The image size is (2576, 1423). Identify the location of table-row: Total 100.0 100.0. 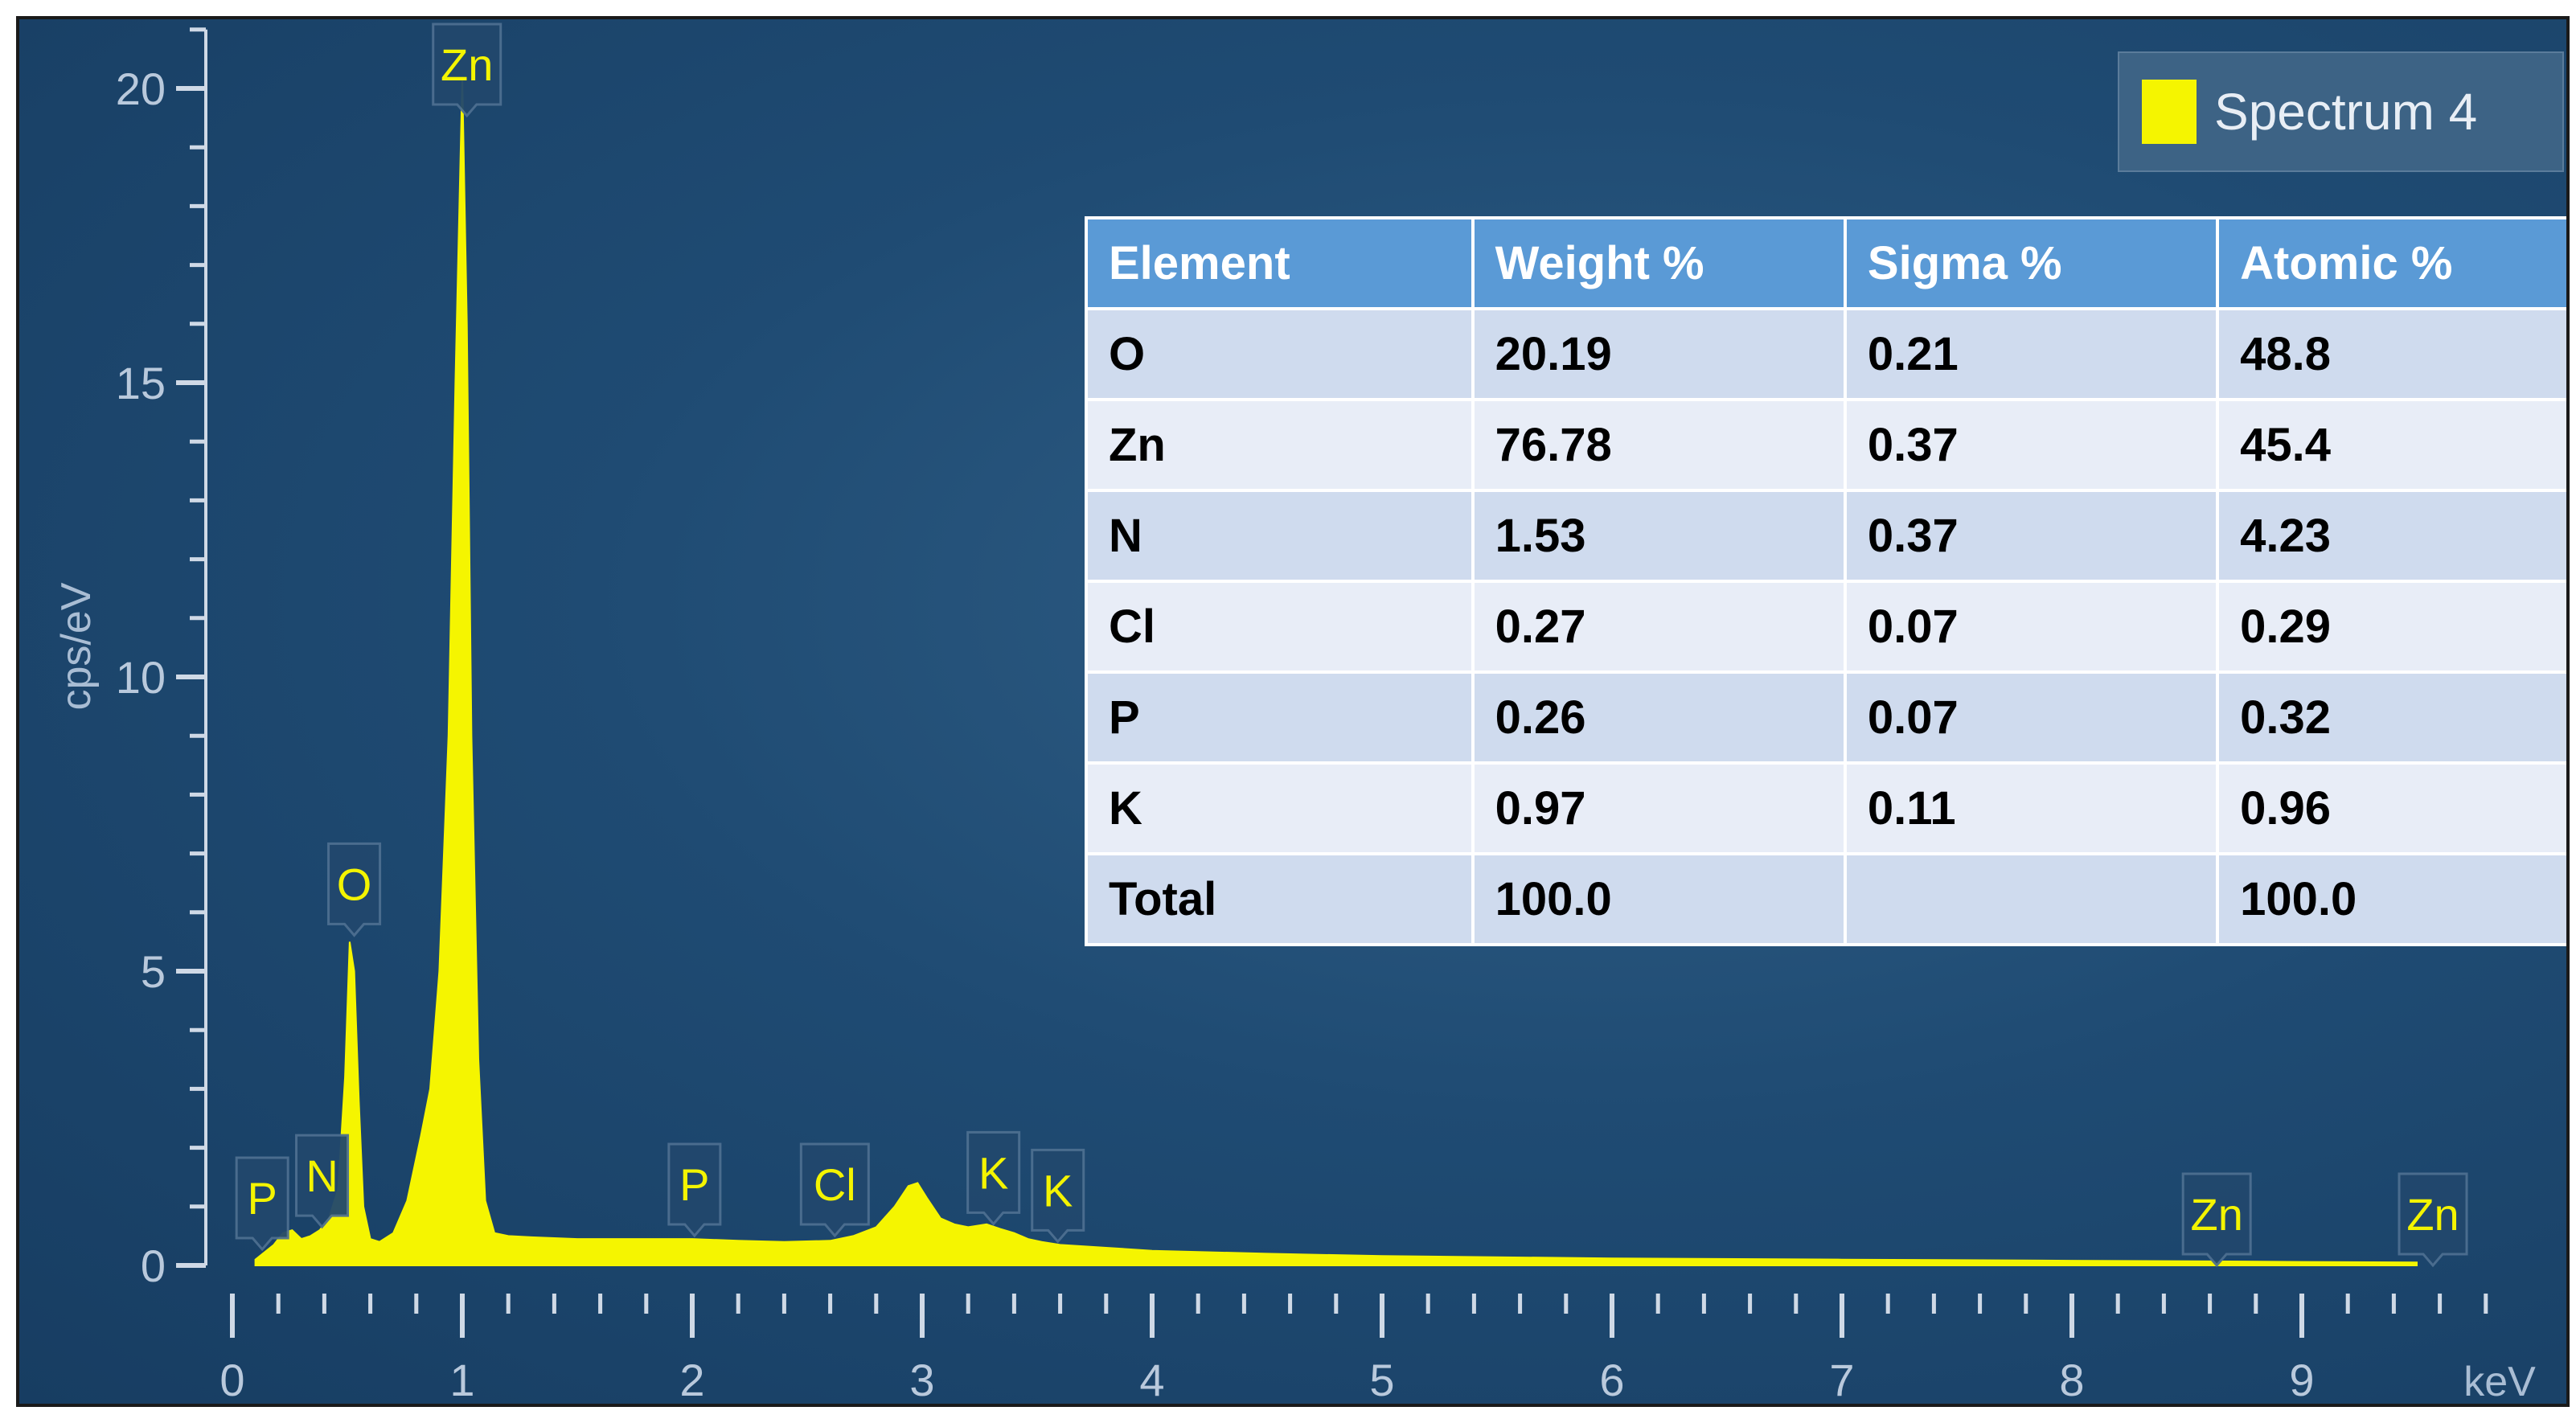
(1826, 899).